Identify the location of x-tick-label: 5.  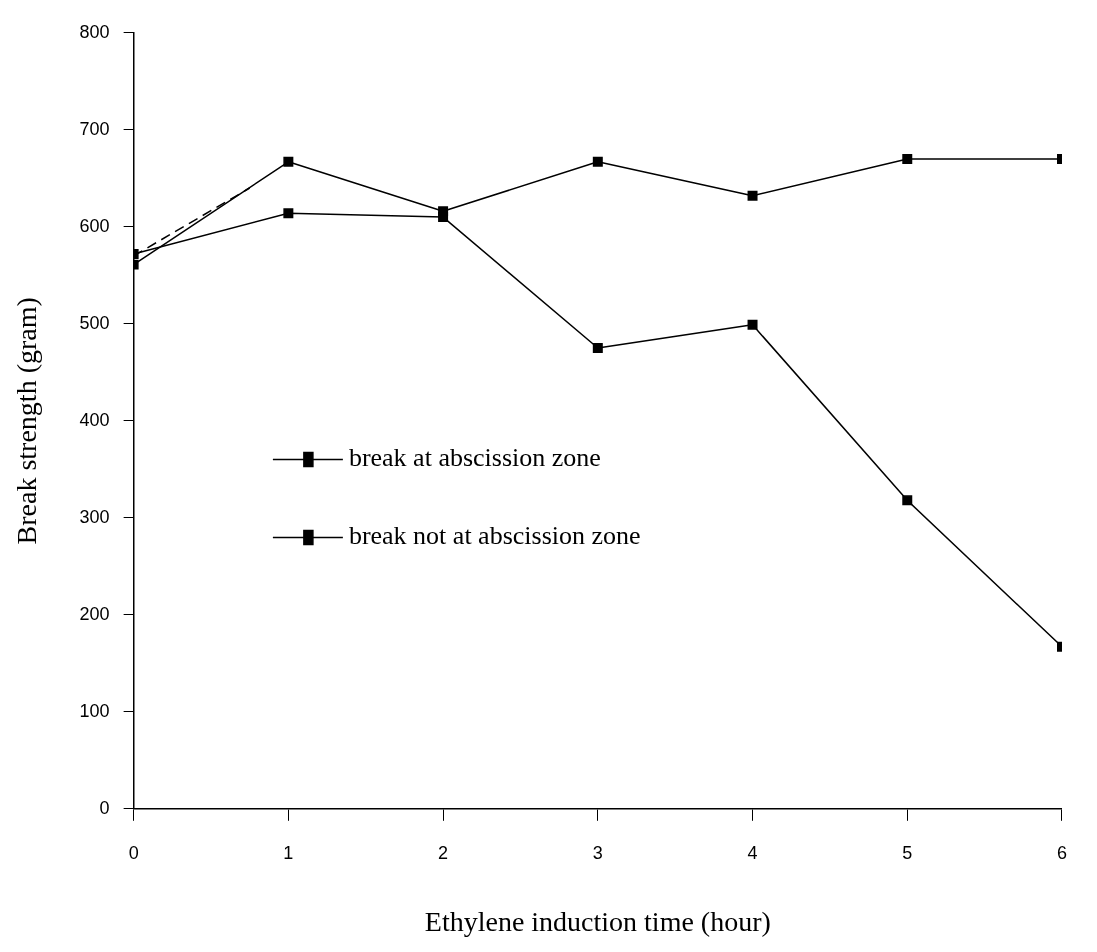
(907, 852).